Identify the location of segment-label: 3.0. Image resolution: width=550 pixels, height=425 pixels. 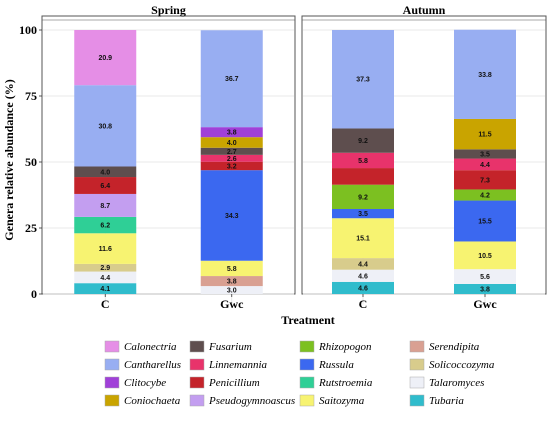
(232, 291).